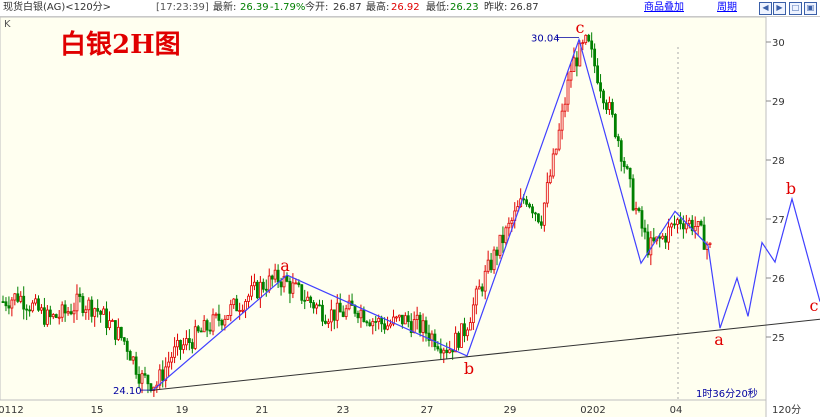  What do you see at coordinates (438, 7) in the screenshot?
I see `low-label: 最低:` at bounding box center [438, 7].